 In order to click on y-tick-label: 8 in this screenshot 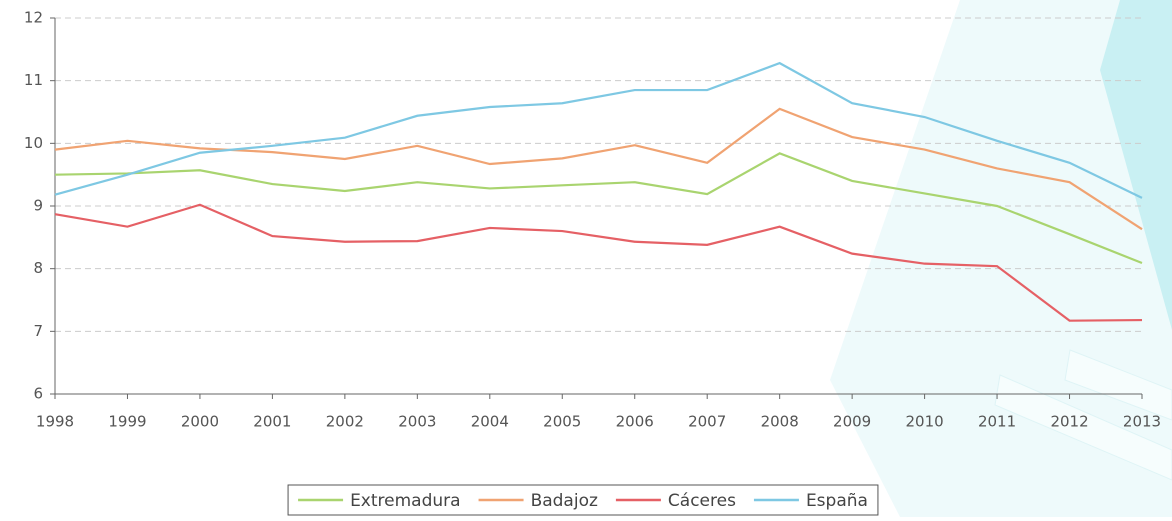, I will do `click(38, 268)`.